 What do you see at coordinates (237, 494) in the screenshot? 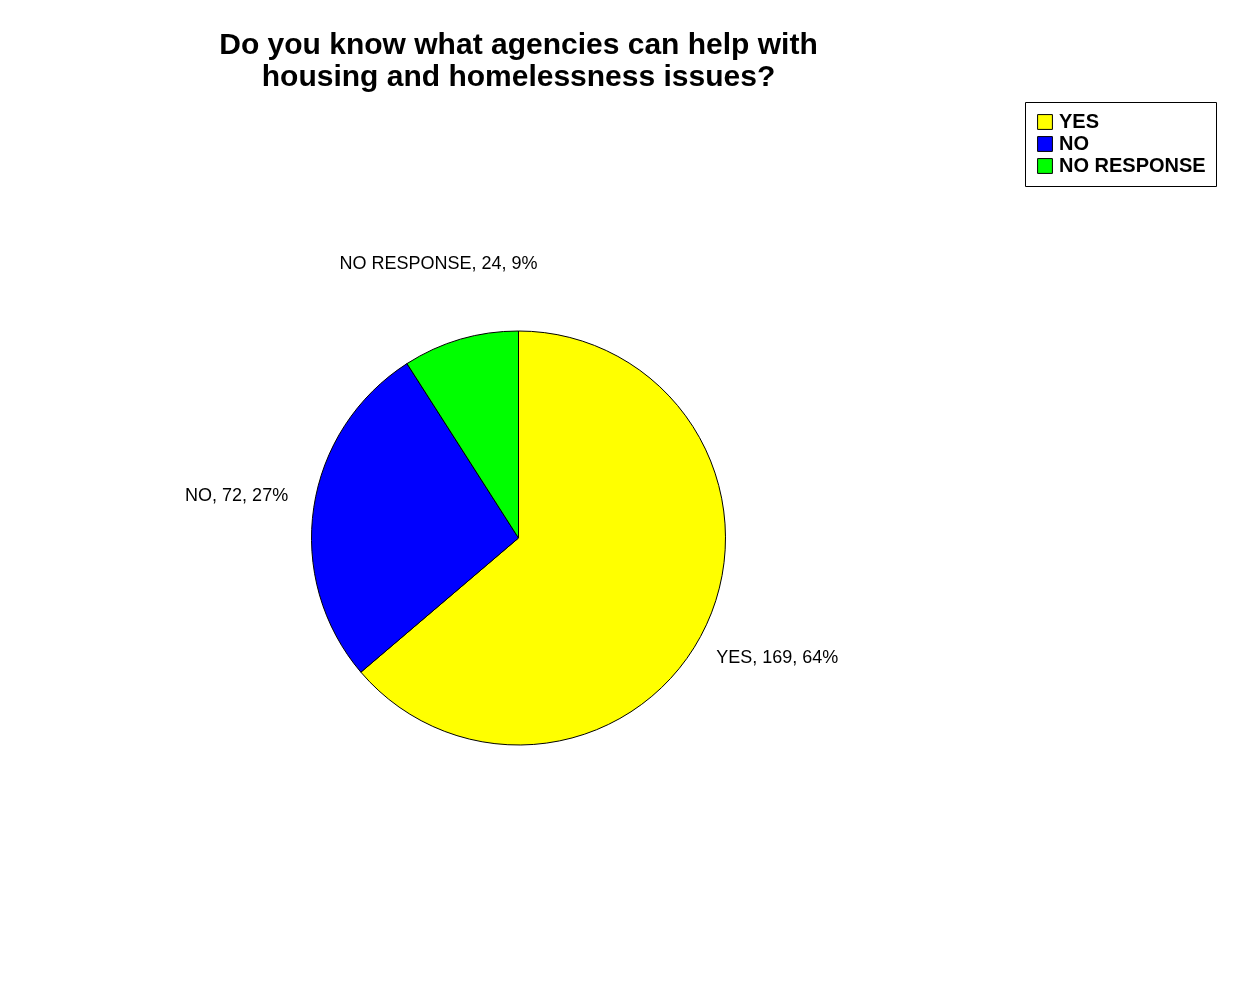
I see `data-label: NO, 72, 27%` at bounding box center [237, 494].